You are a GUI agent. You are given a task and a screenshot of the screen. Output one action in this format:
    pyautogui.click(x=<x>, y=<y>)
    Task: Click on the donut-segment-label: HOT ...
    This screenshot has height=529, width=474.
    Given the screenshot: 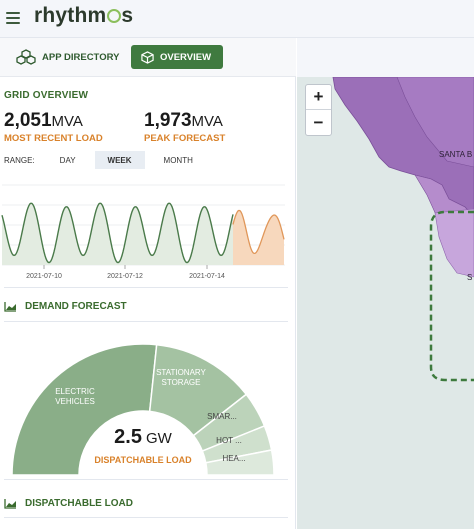 What is the action you would take?
    pyautogui.click(x=229, y=440)
    